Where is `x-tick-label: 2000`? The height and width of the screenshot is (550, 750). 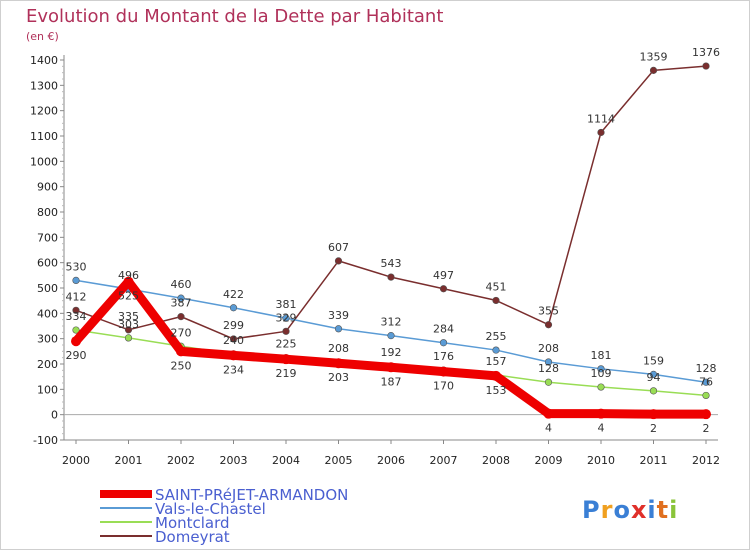 x-tick-label: 2000 is located at coordinates (76, 460).